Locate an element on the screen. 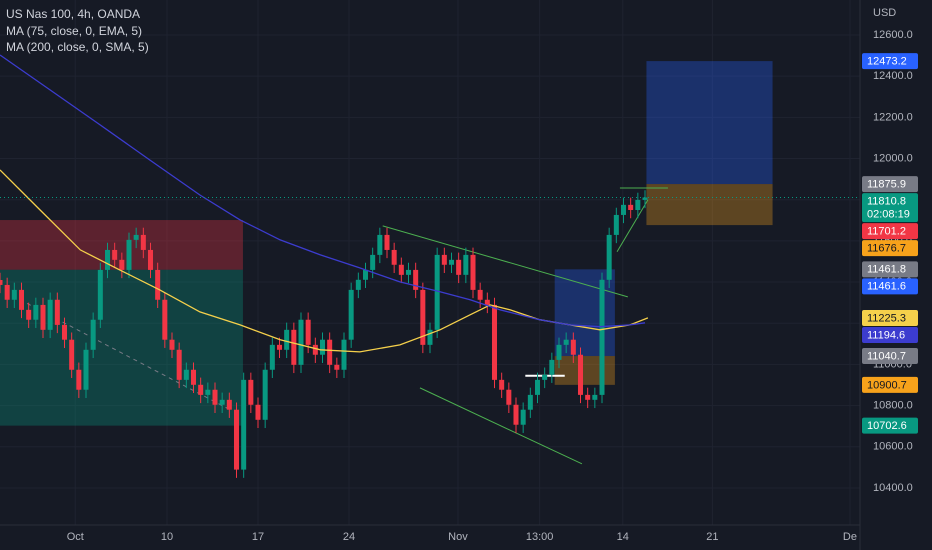 The image size is (932, 550). price-label: 11194.6 is located at coordinates (886, 335).